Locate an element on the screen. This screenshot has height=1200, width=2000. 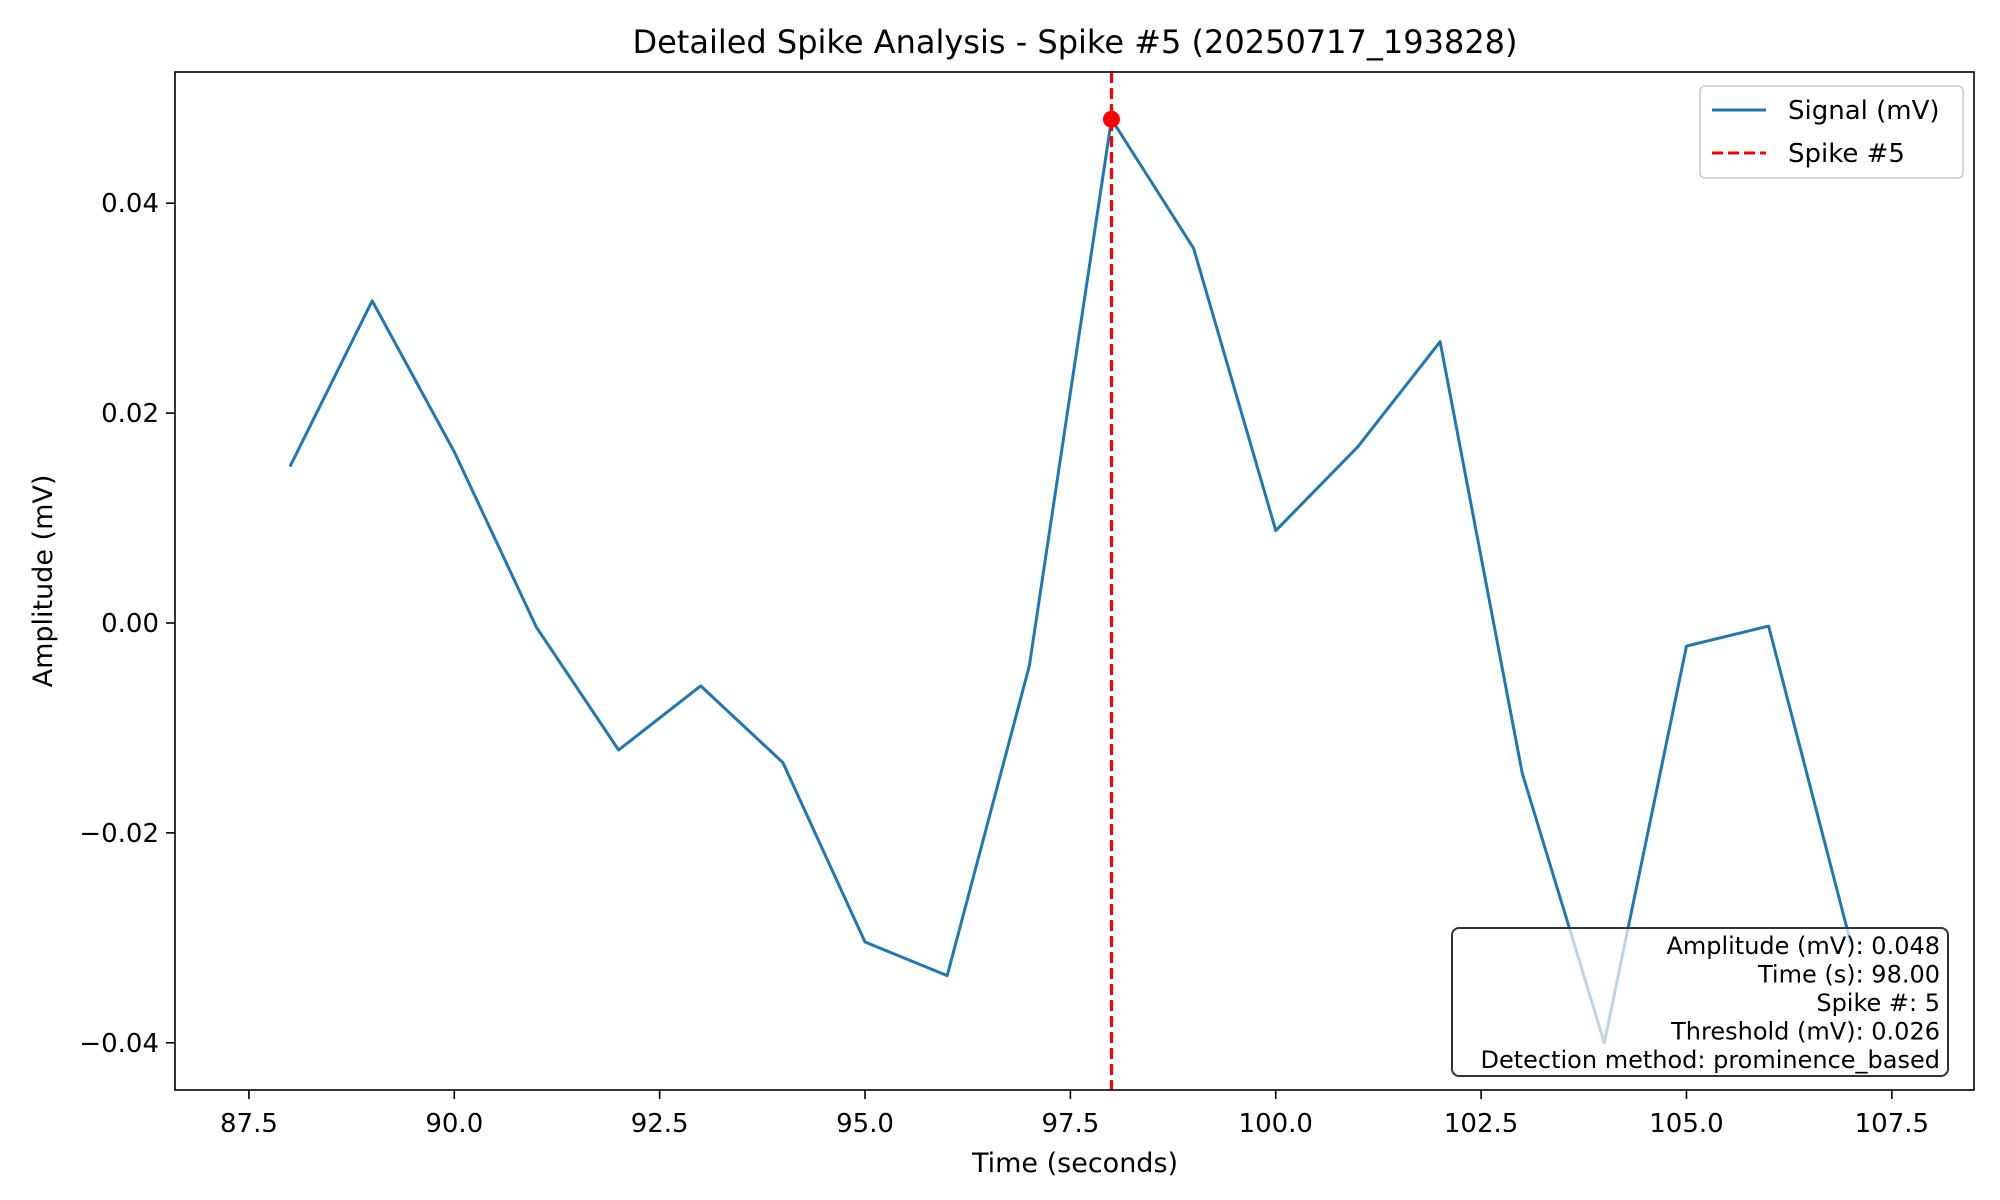
x-tick-label: 100.0 is located at coordinates (1276, 1124).